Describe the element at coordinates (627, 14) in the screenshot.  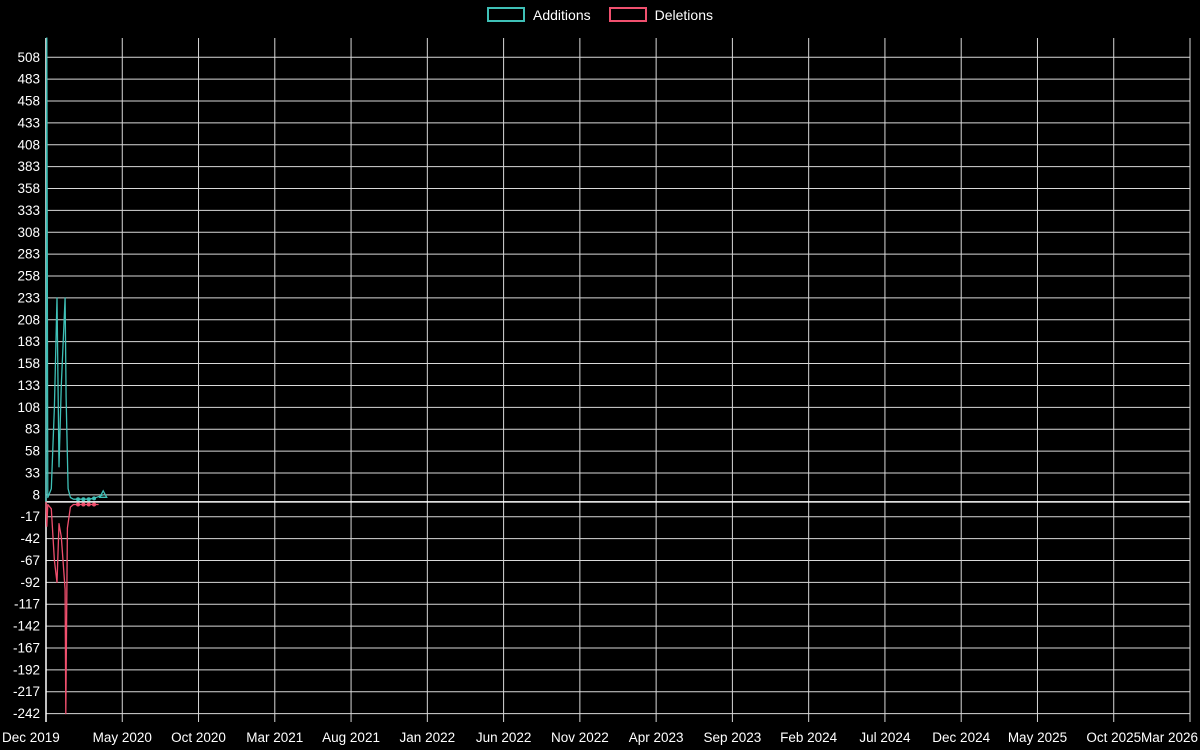
I see `legend-swatch-deletions` at that location.